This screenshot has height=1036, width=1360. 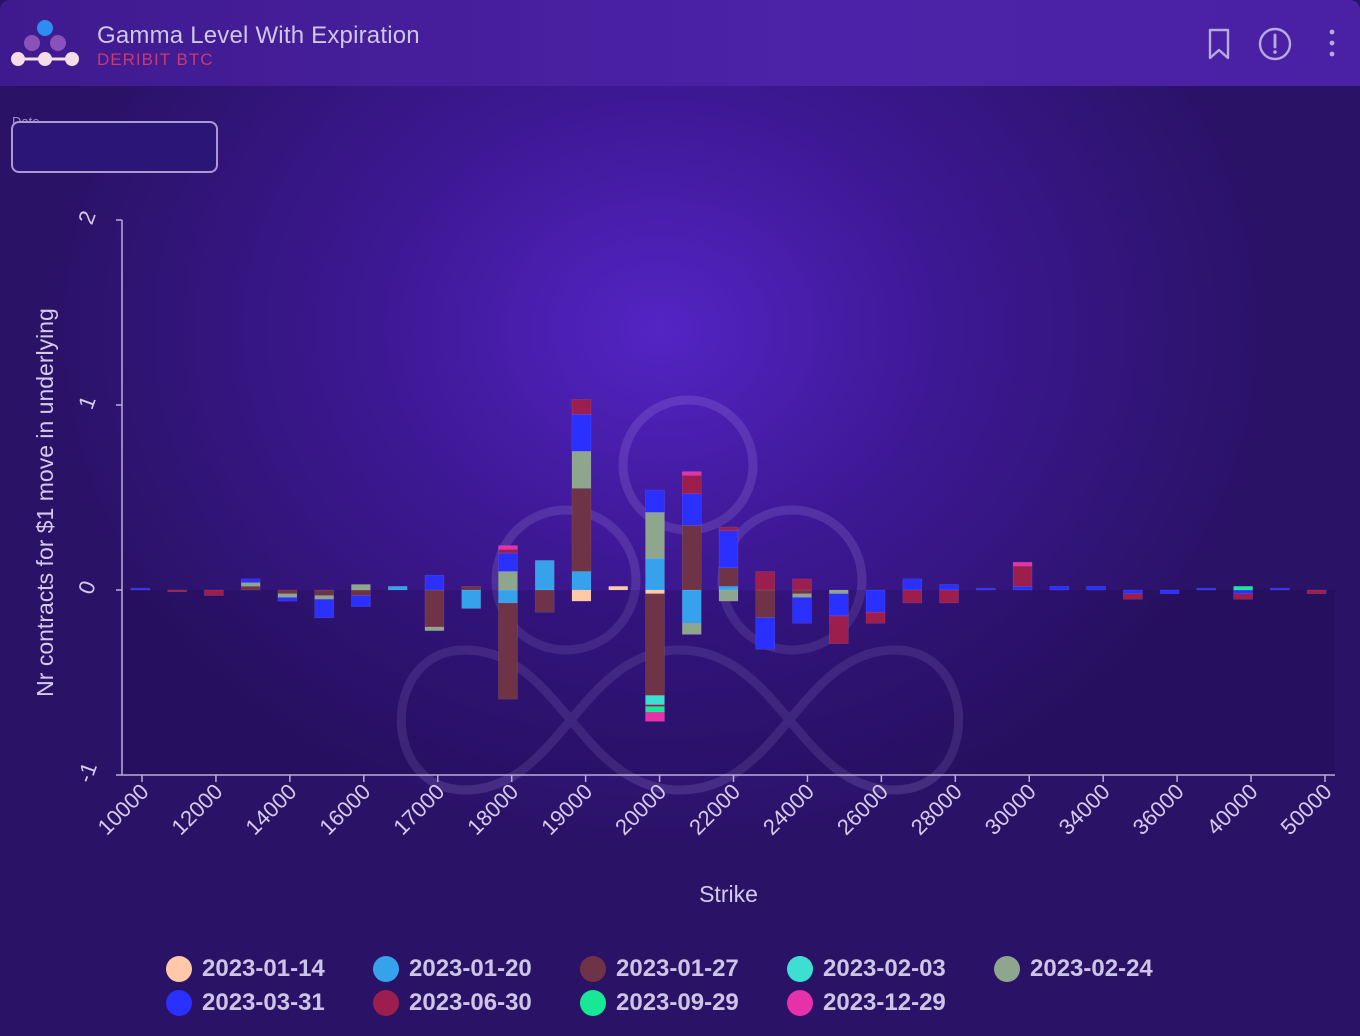 What do you see at coordinates (890, 1003) in the screenshot?
I see `legend-item-2023-12-29: 2023-12-29` at bounding box center [890, 1003].